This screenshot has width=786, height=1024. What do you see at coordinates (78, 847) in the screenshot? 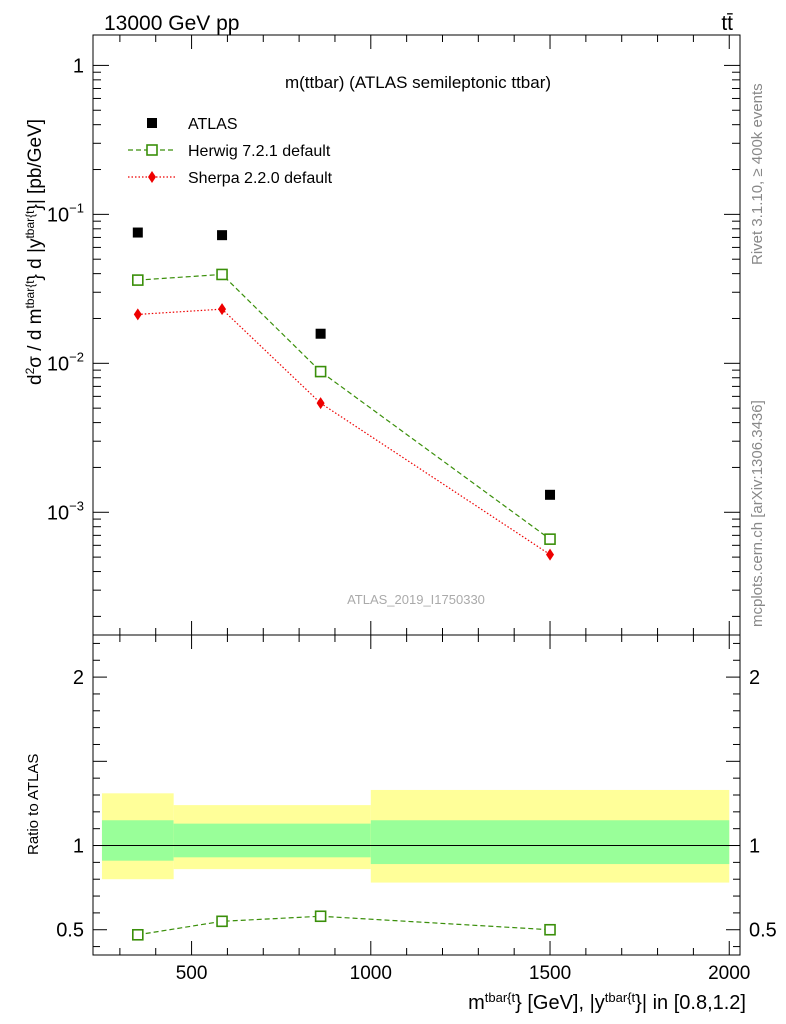
I see `ratio-y-tick-label: 1` at bounding box center [78, 847].